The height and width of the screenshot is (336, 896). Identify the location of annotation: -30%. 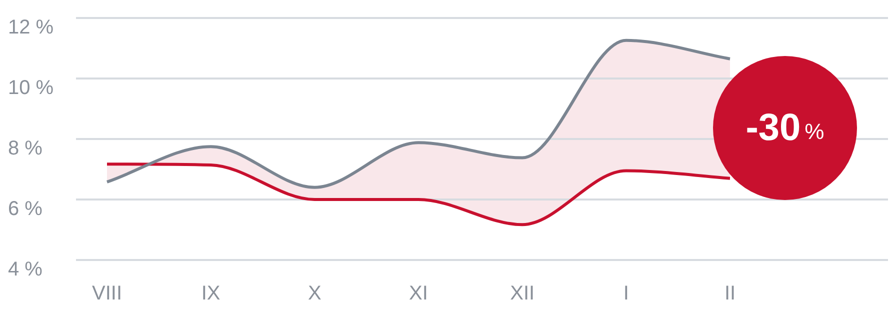
(785, 128).